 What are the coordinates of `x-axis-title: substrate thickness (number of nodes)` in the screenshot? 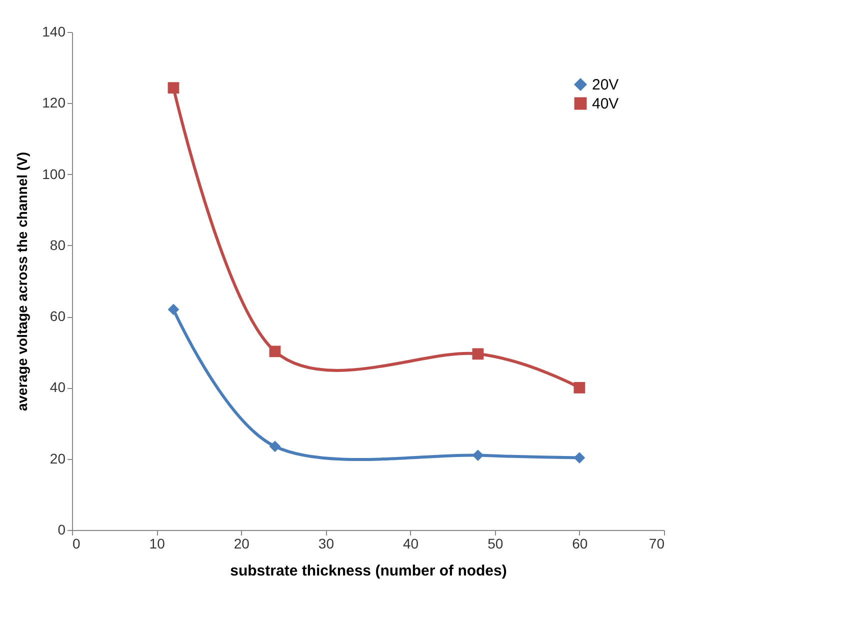 It's located at (368, 571).